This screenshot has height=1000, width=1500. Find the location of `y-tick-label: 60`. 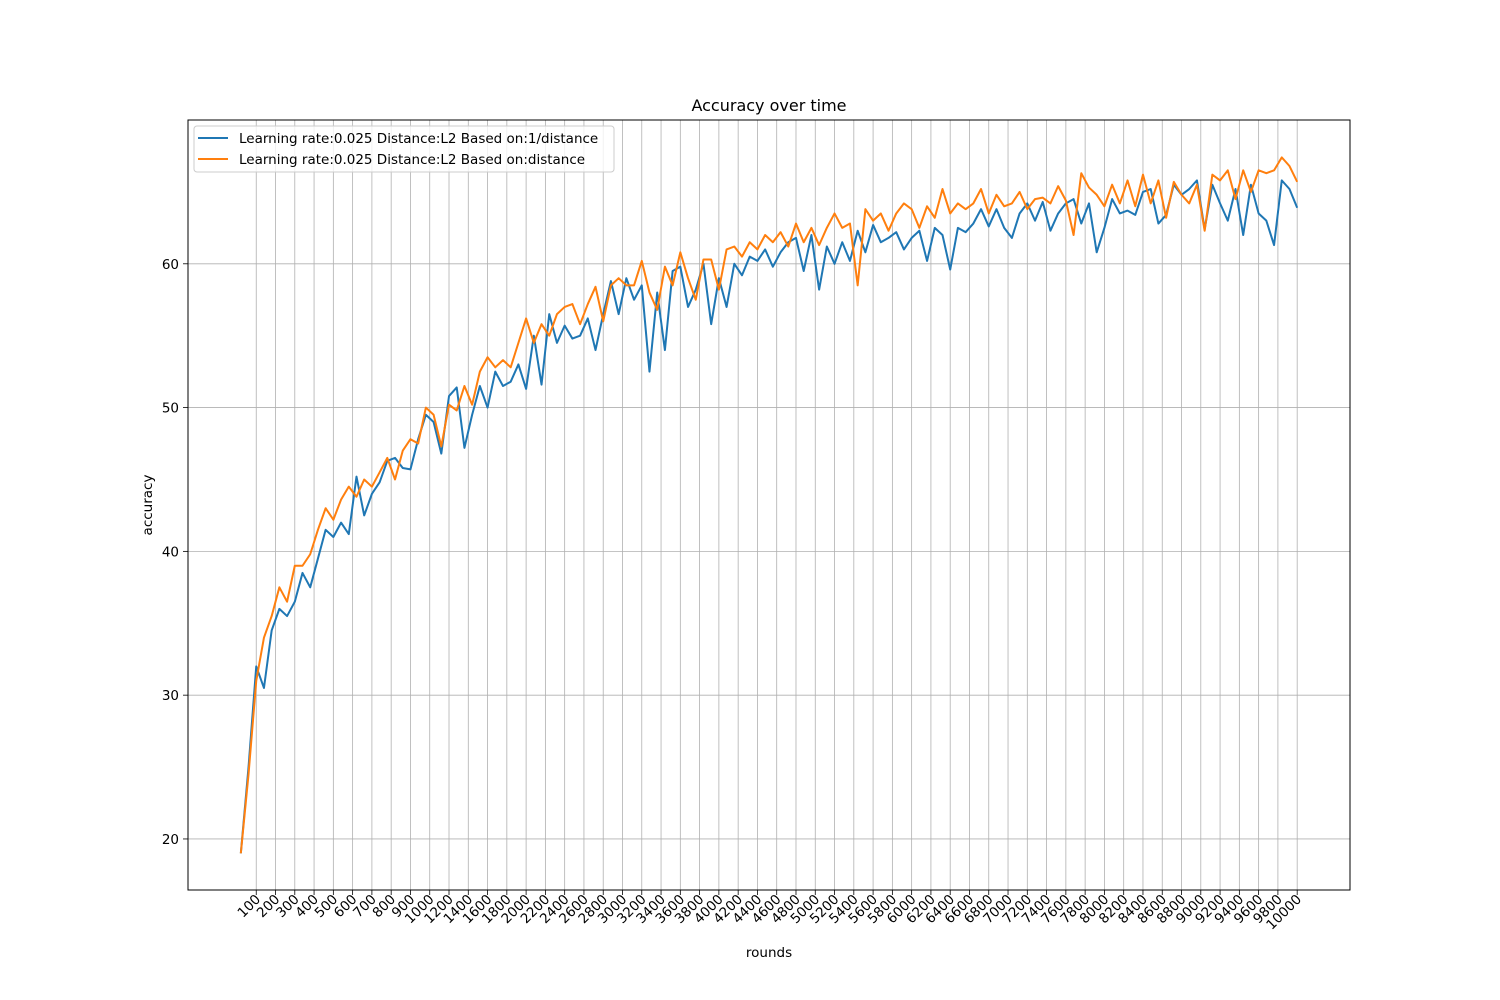

y-tick-label: 60 is located at coordinates (170, 265).